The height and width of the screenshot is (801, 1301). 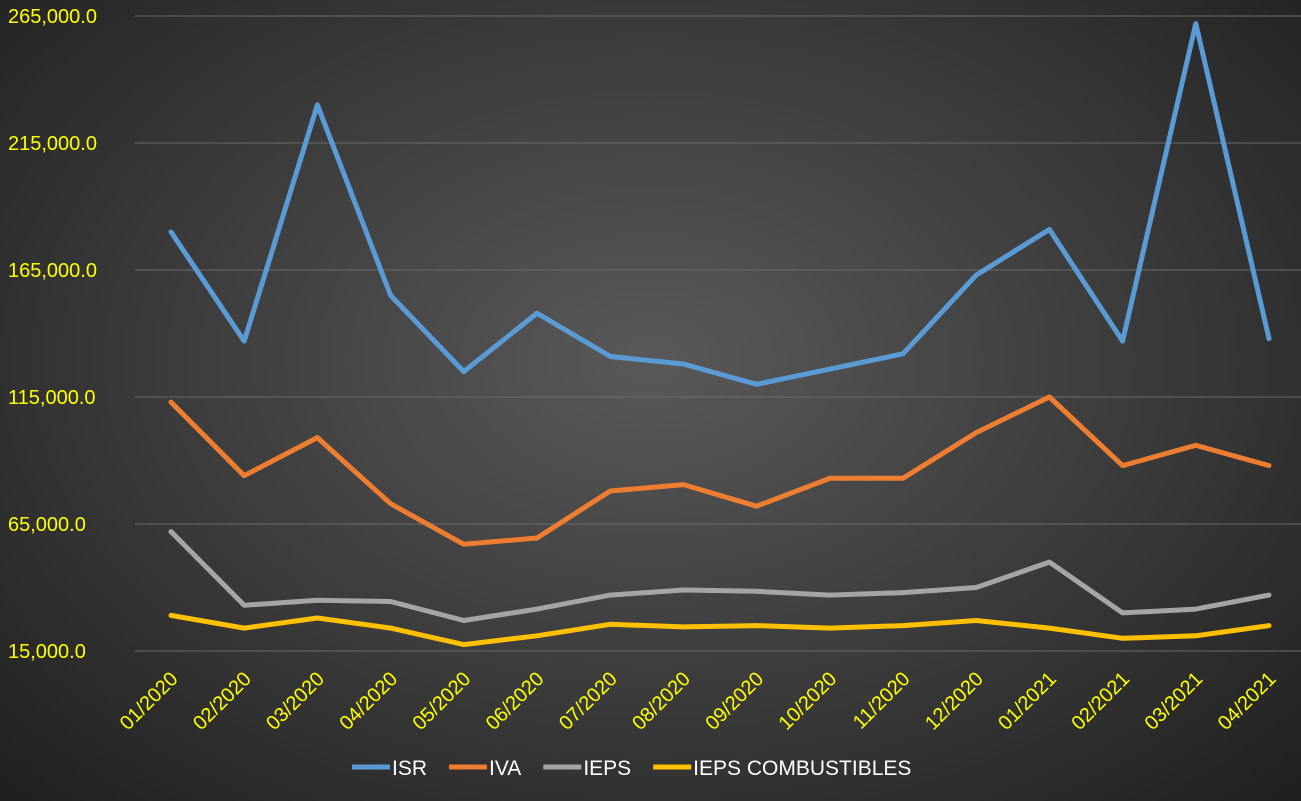 I want to click on x-tick-label: 01/2021, so click(x=1027, y=701).